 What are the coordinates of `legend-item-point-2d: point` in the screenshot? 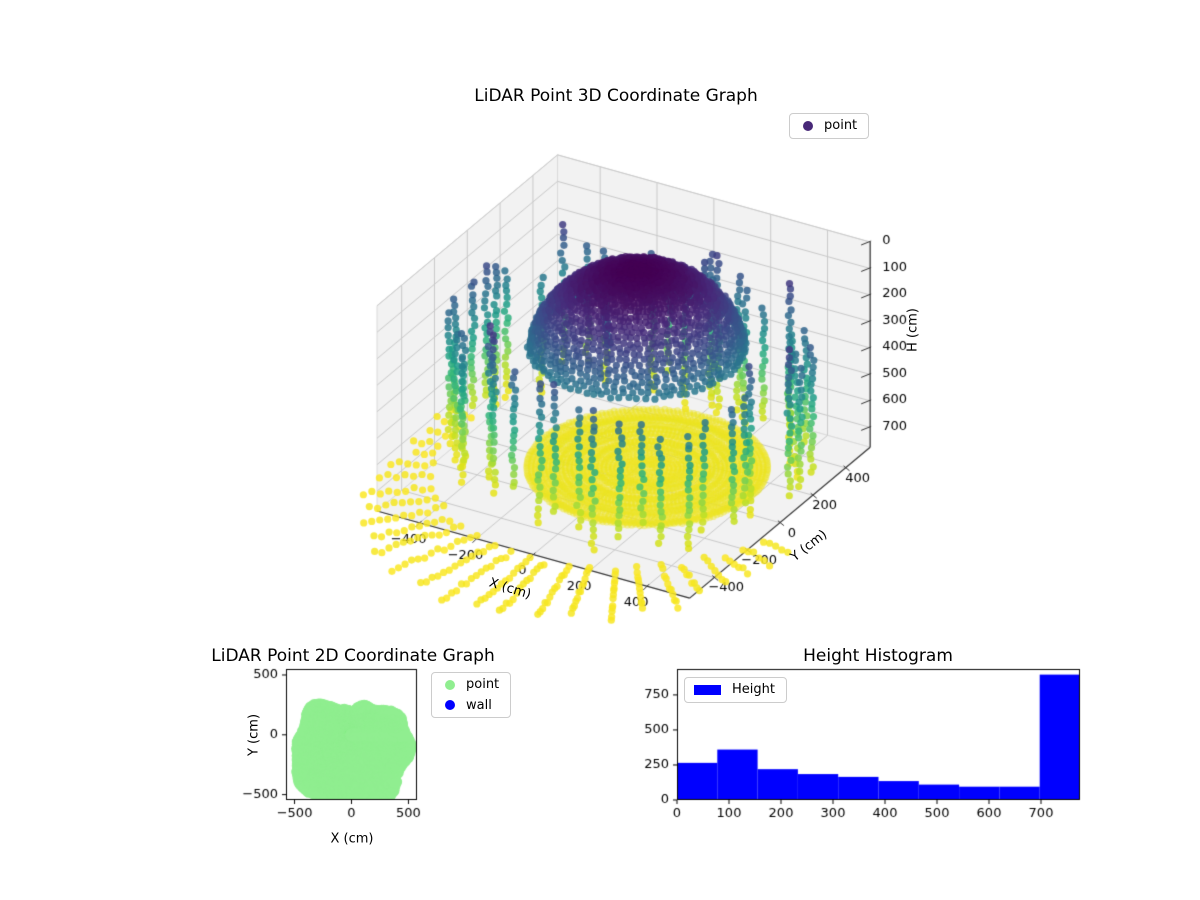 It's located at (470, 685).